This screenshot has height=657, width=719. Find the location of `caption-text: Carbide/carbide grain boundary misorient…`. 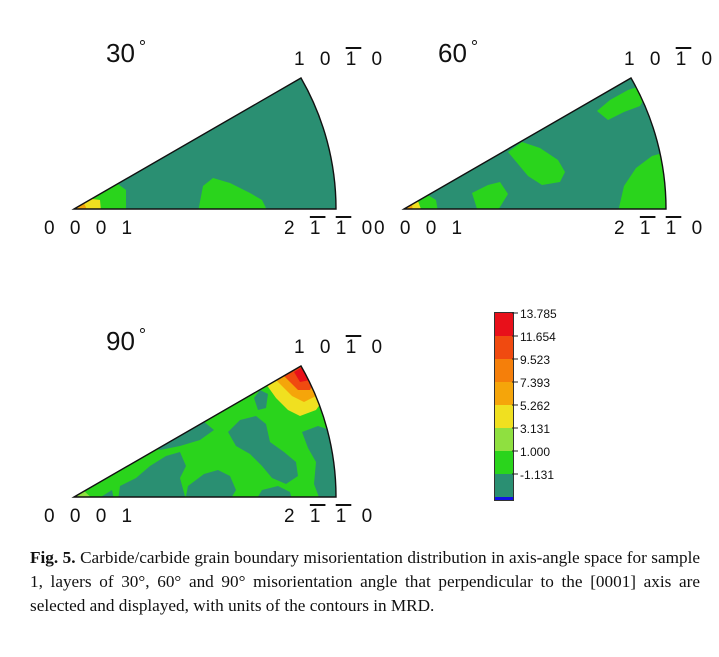

caption-text: Carbide/carbide grain boundary misorient… is located at coordinates (365, 581).